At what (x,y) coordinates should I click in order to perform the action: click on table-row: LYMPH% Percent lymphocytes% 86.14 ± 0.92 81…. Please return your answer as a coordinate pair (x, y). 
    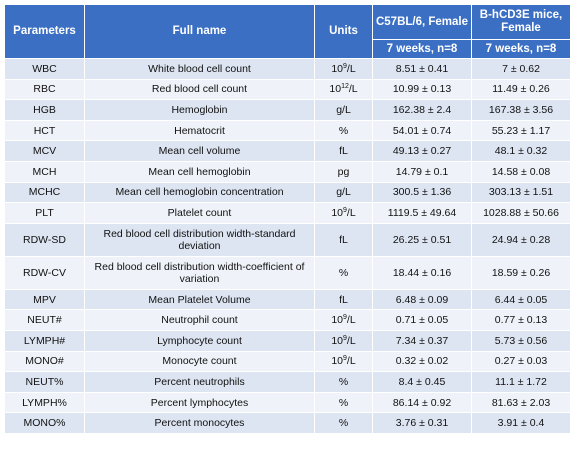
    Looking at the image, I should click on (287, 402).